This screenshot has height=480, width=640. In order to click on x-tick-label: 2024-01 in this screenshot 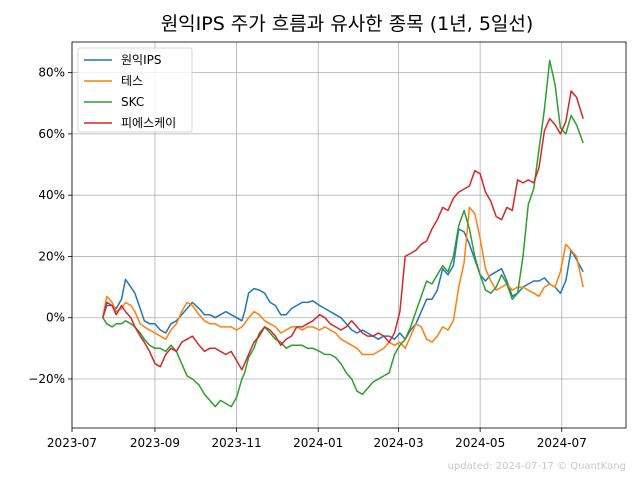, I will do `click(318, 443)`.